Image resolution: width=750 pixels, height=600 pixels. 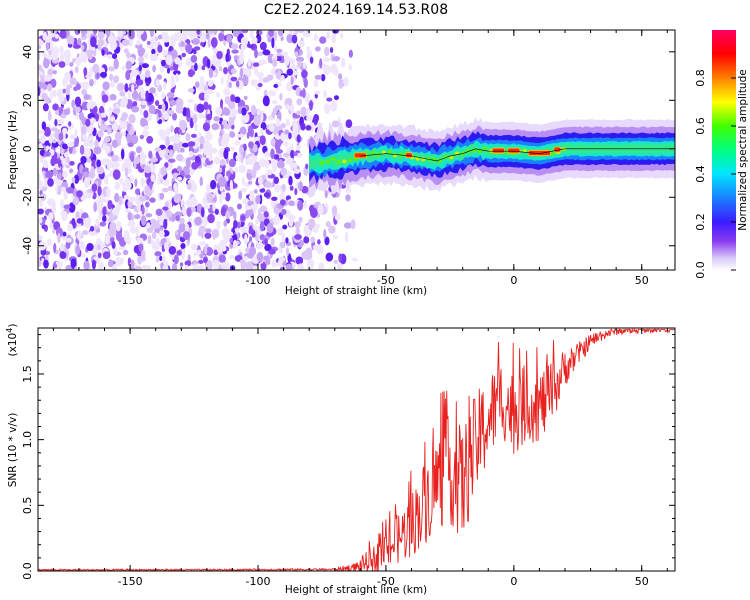 What do you see at coordinates (700, 78) in the screenshot?
I see `colorbar-tick-label: 0.8` at bounding box center [700, 78].